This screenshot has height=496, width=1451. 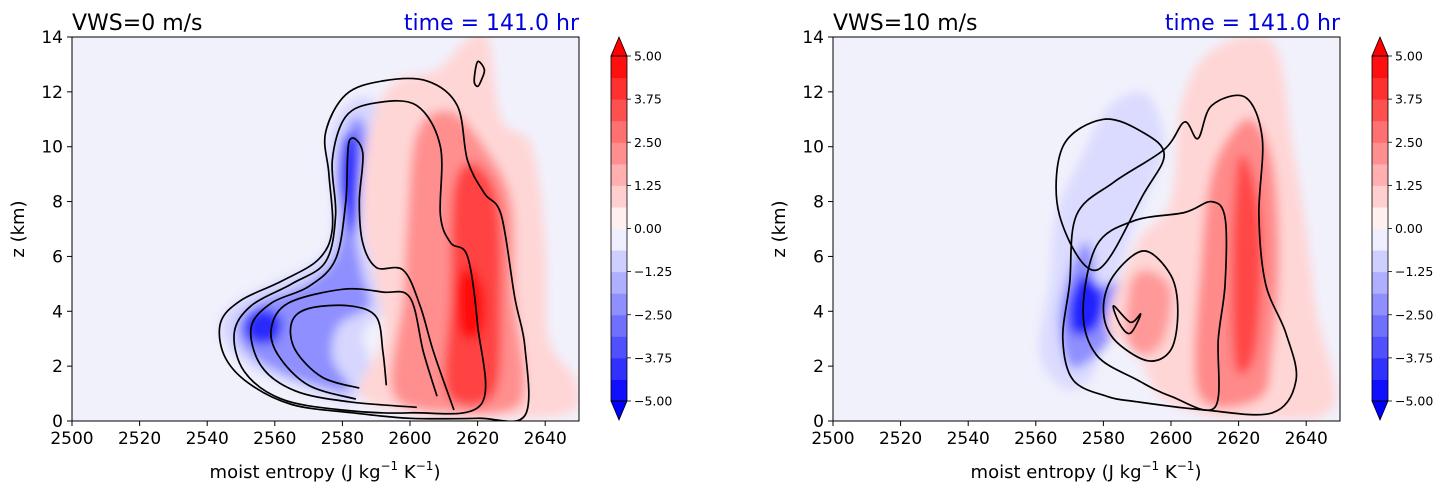 I want to click on y-tick-label: 14, so click(x=813, y=38).